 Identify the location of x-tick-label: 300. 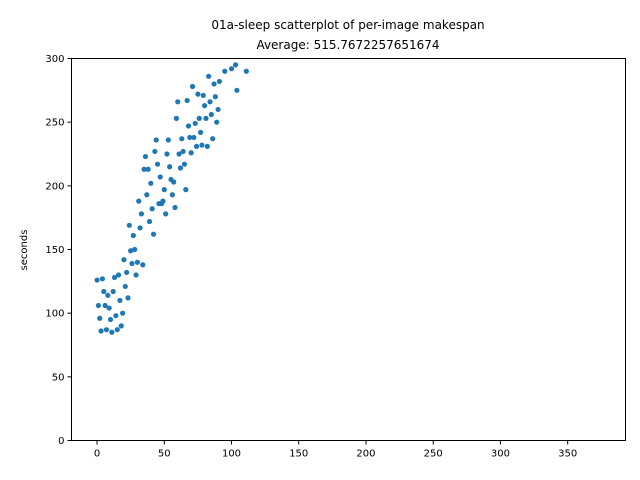
(500, 454).